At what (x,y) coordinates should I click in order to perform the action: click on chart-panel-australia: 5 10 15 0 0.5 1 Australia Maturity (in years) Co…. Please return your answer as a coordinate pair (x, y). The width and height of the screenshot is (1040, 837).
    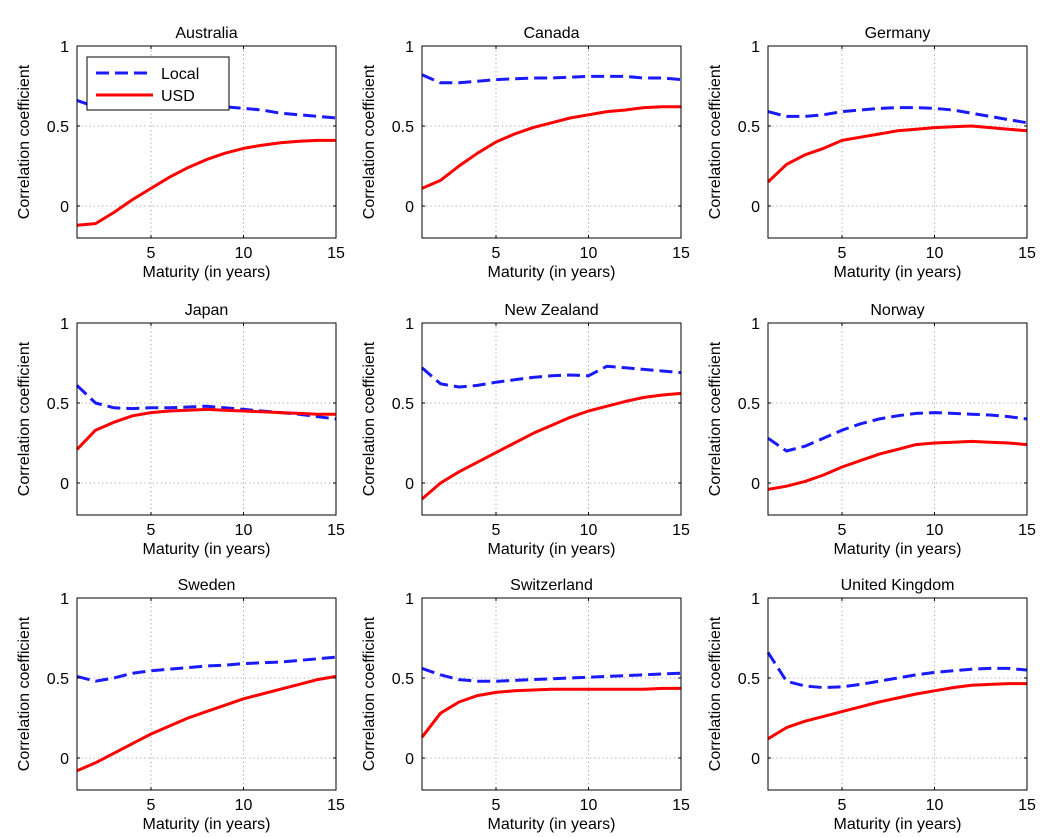
    Looking at the image, I should click on (180, 153).